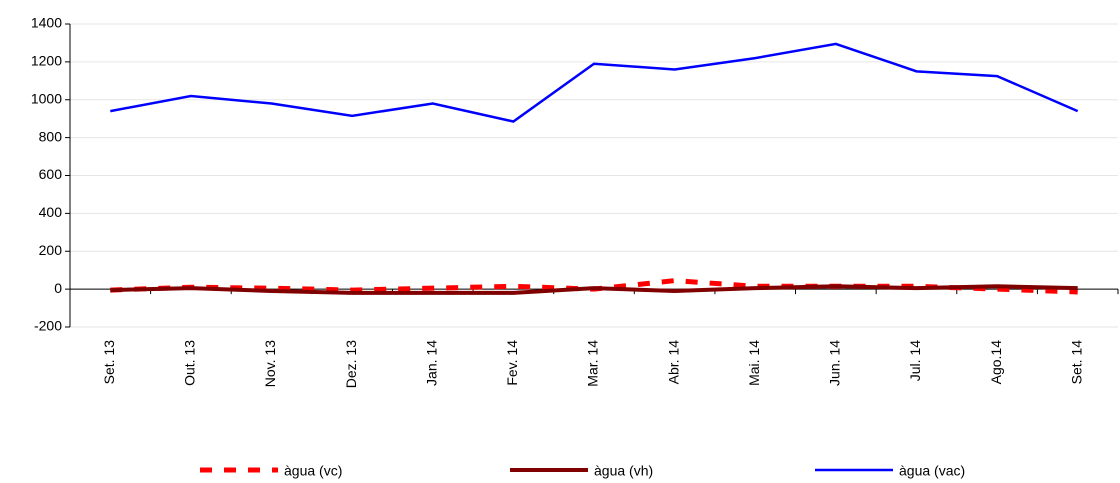 The height and width of the screenshot is (483, 1120). I want to click on x-tick-label: Jul. 14, so click(915, 360).